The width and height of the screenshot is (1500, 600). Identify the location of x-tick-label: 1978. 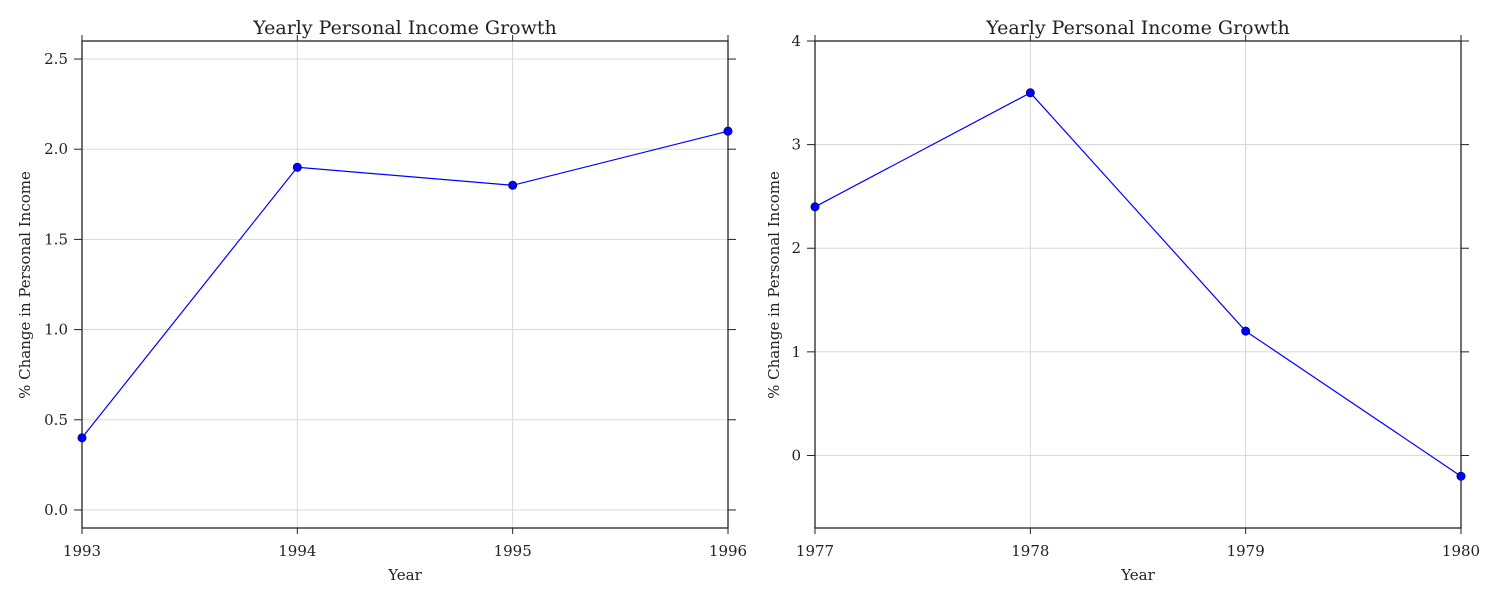
(1030, 551).